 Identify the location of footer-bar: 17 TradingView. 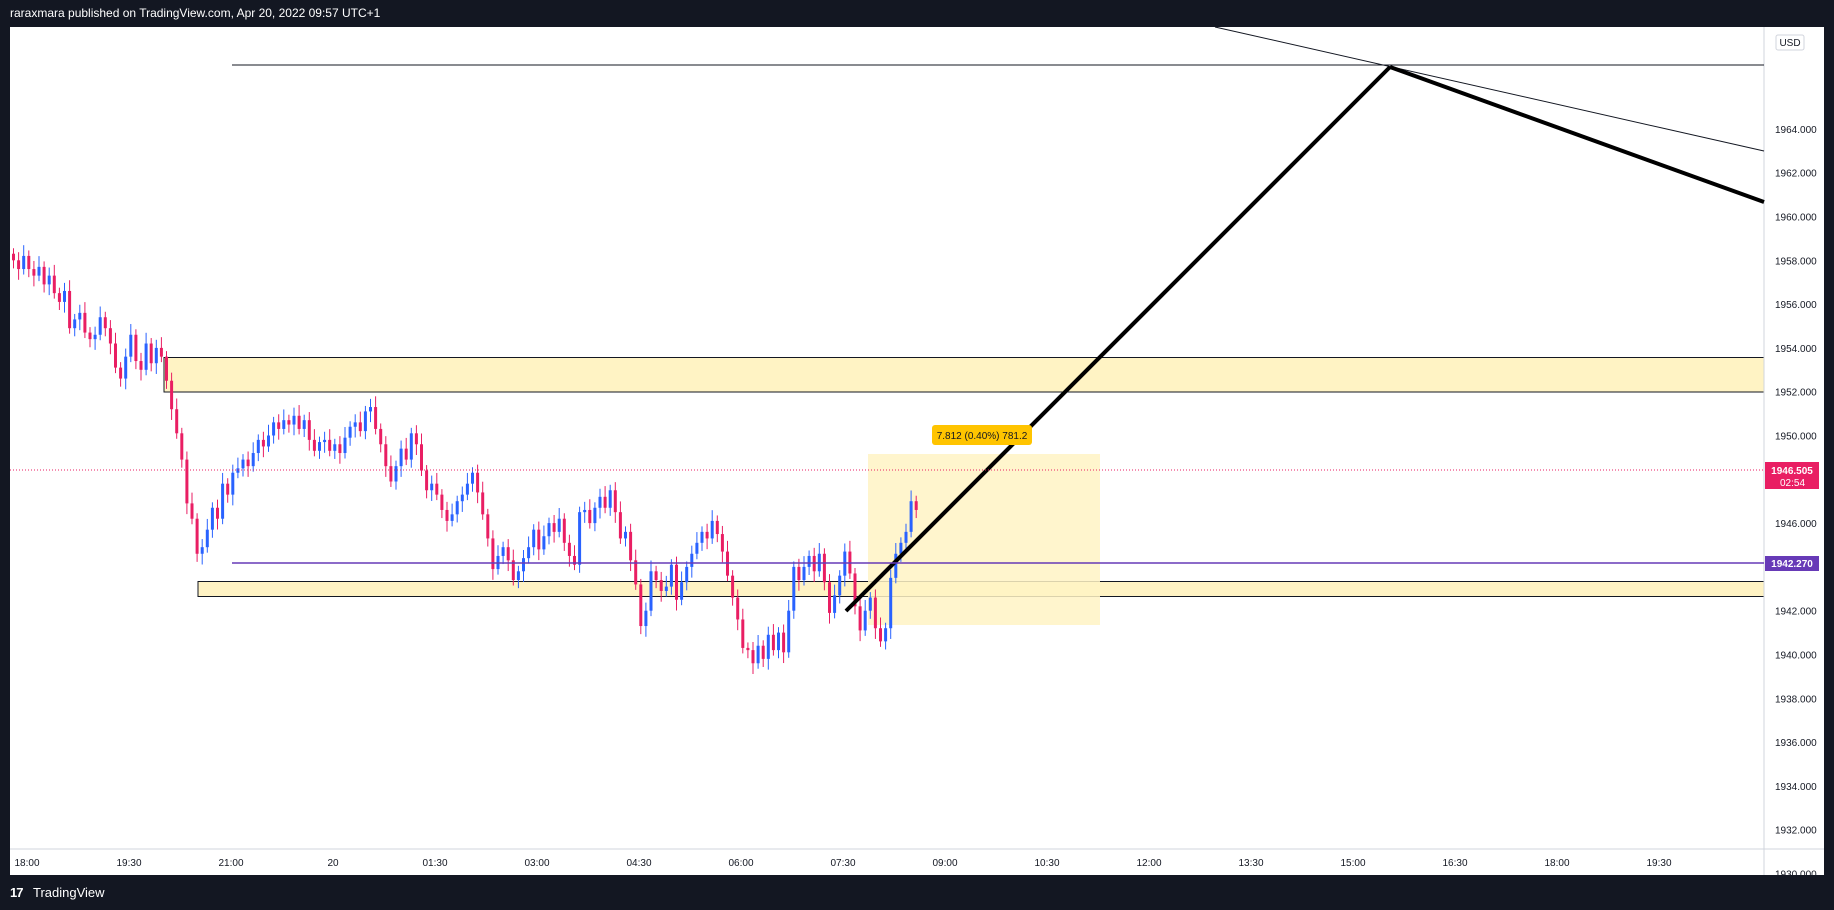
(917, 892).